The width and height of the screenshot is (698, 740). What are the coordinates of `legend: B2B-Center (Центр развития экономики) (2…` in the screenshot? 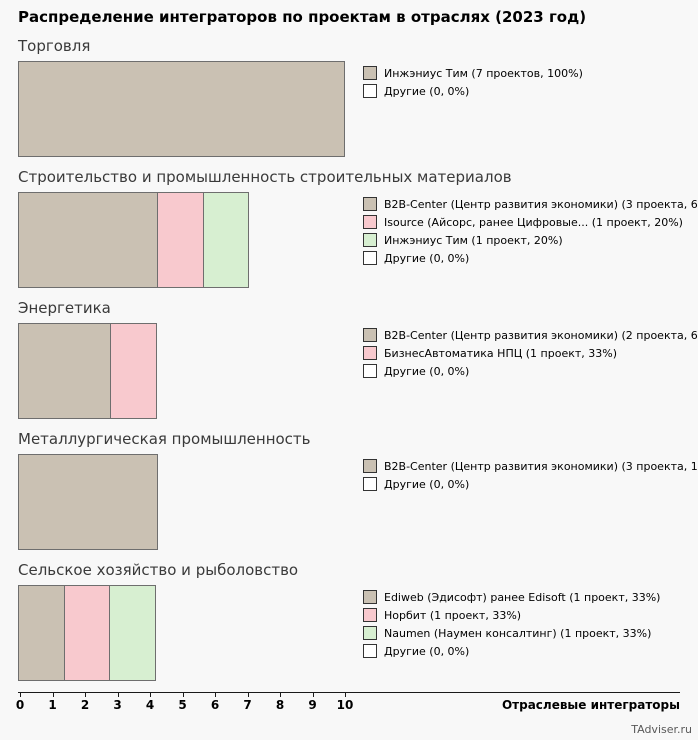 It's located at (530, 352).